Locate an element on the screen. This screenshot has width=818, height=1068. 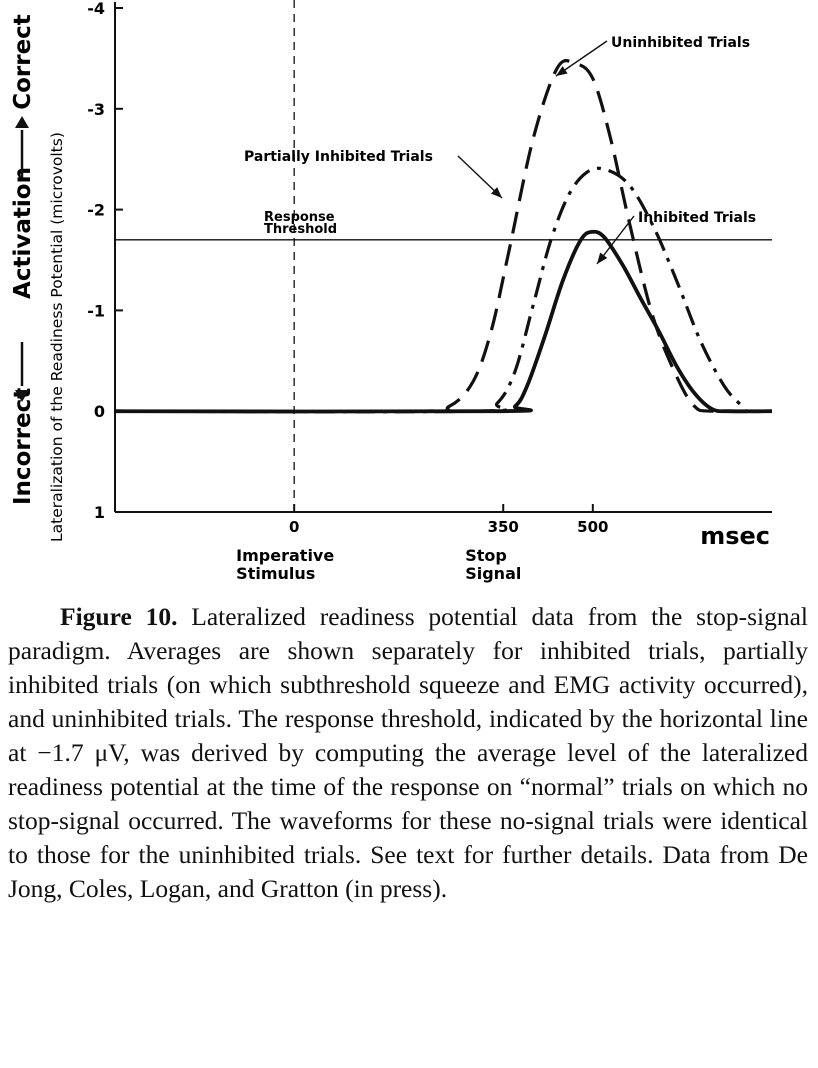
y-label-activation: Activation is located at coordinates (23, 233).